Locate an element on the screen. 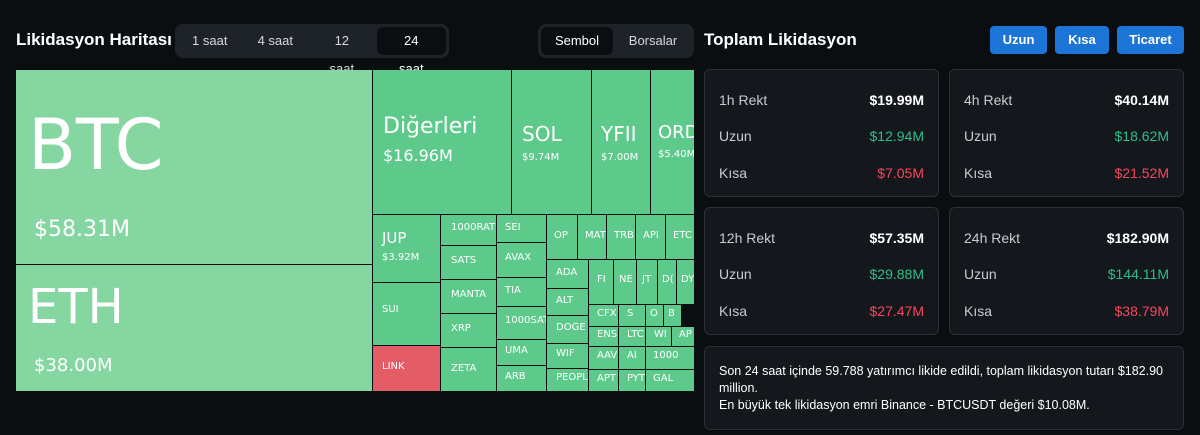 The height and width of the screenshot is (435, 1200). tile-symbol: PEOPL is located at coordinates (572, 377).